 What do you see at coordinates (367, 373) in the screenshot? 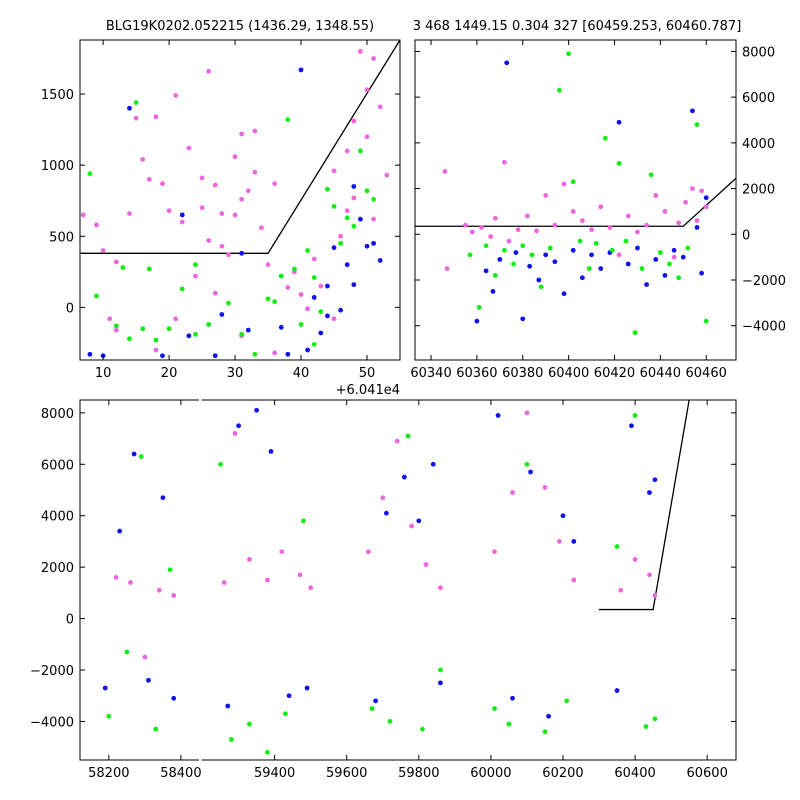
I see `x-tick-label: 50` at bounding box center [367, 373].